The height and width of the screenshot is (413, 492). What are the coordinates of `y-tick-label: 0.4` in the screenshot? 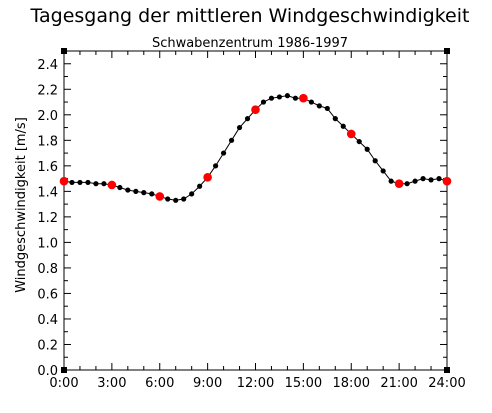 It's located at (47, 320).